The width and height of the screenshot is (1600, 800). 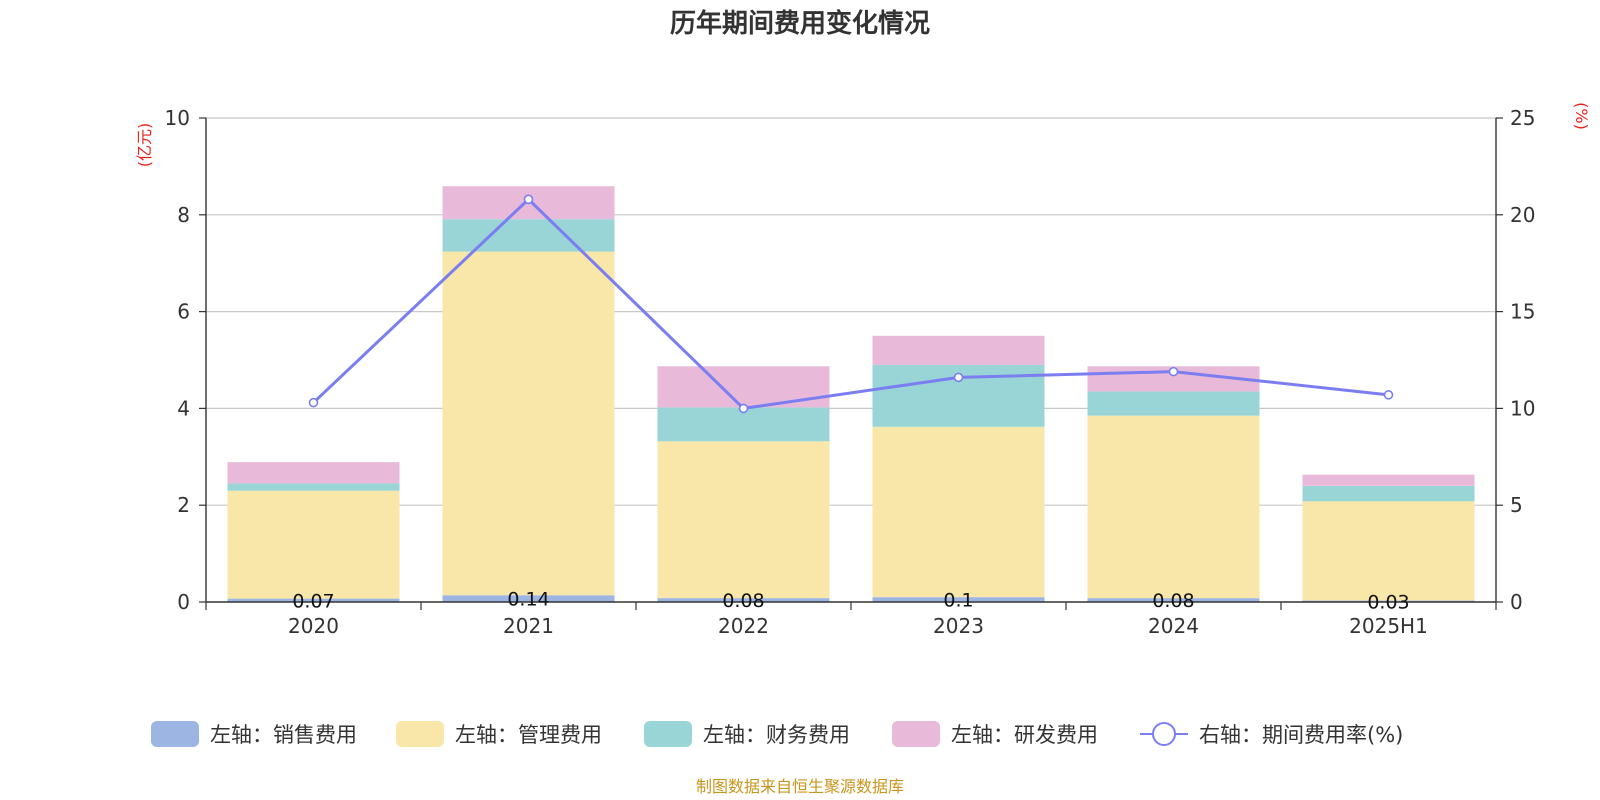 I want to click on x-axis-category-label: 2022, so click(x=743, y=626).